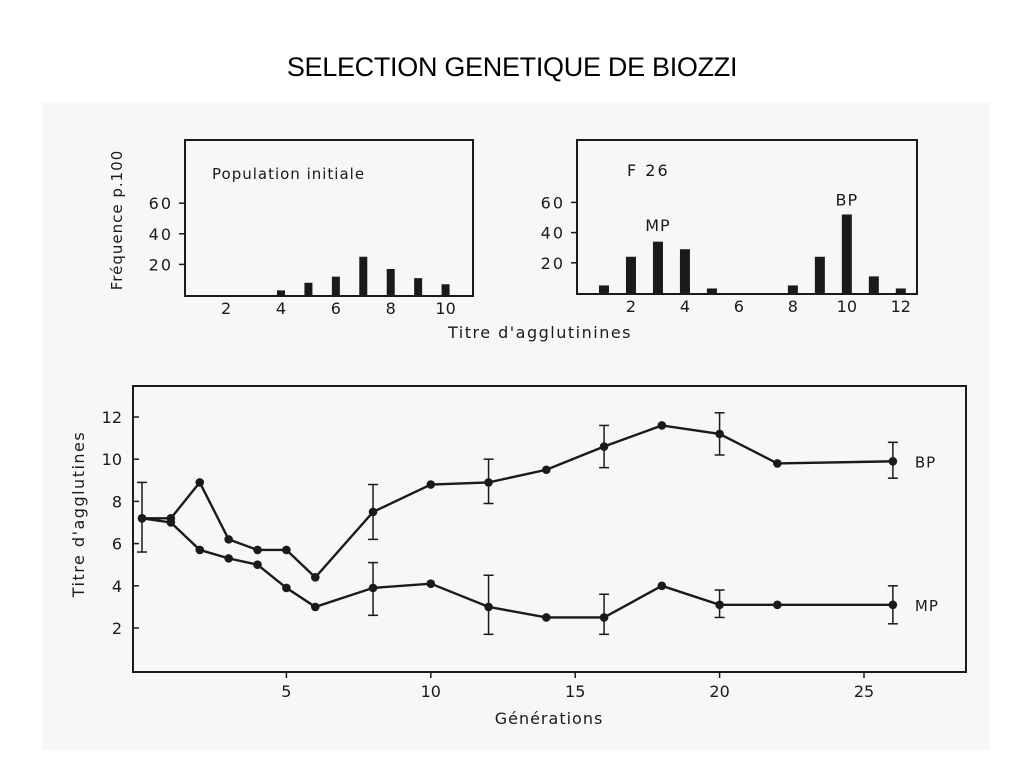 This screenshot has height=768, width=1024. I want to click on x-axis-label: Générations, so click(549, 718).